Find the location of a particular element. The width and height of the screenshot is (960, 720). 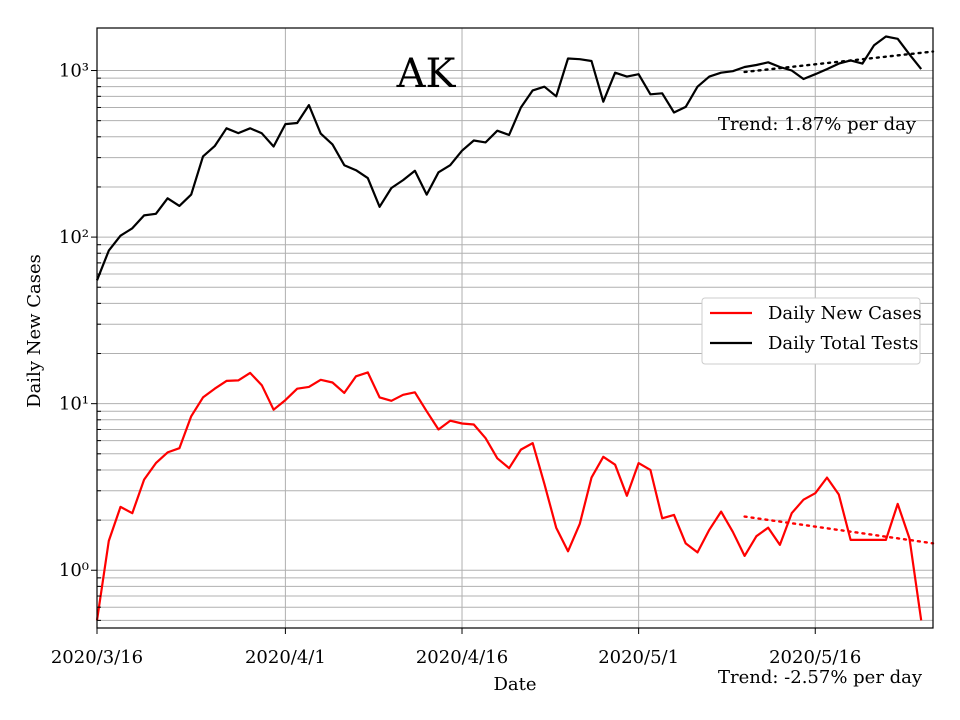

cases-trend-annotation: Trend: -2.57% per day is located at coordinates (820, 677).